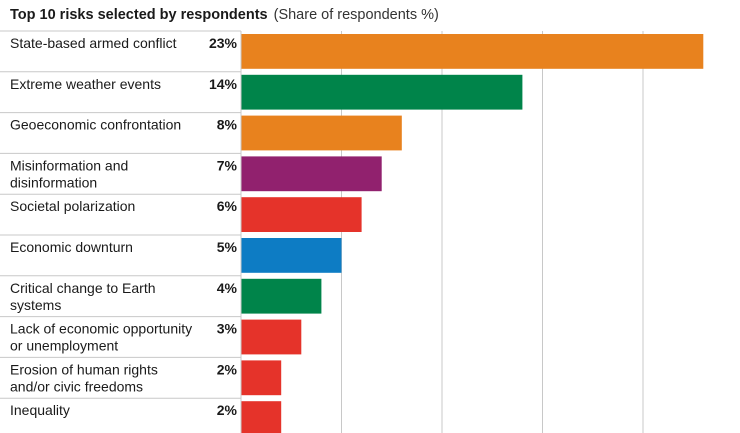 Image resolution: width=740 pixels, height=433 pixels. I want to click on category-label: State-based armed conflict, so click(93, 43).